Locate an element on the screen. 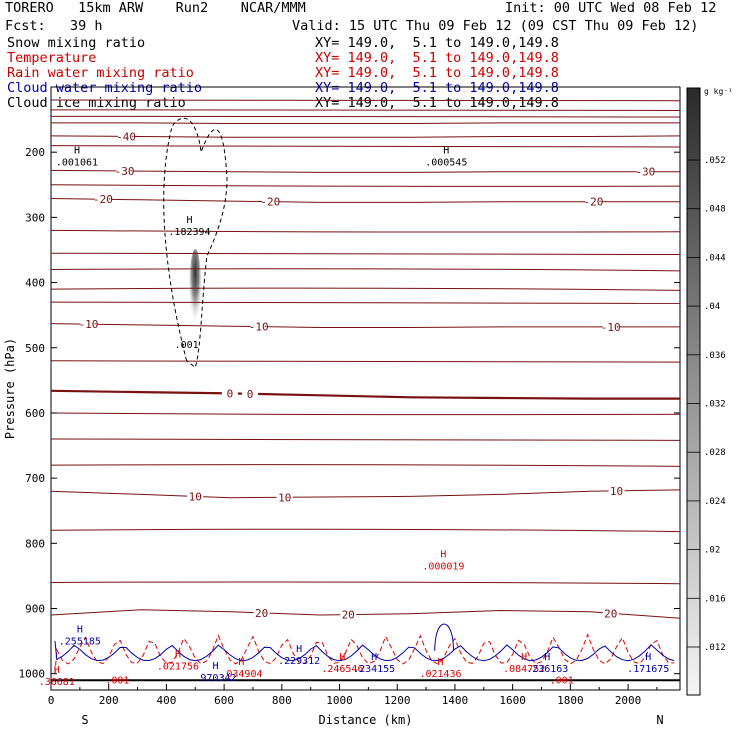  maximum-value: .171675 is located at coordinates (648, 669).